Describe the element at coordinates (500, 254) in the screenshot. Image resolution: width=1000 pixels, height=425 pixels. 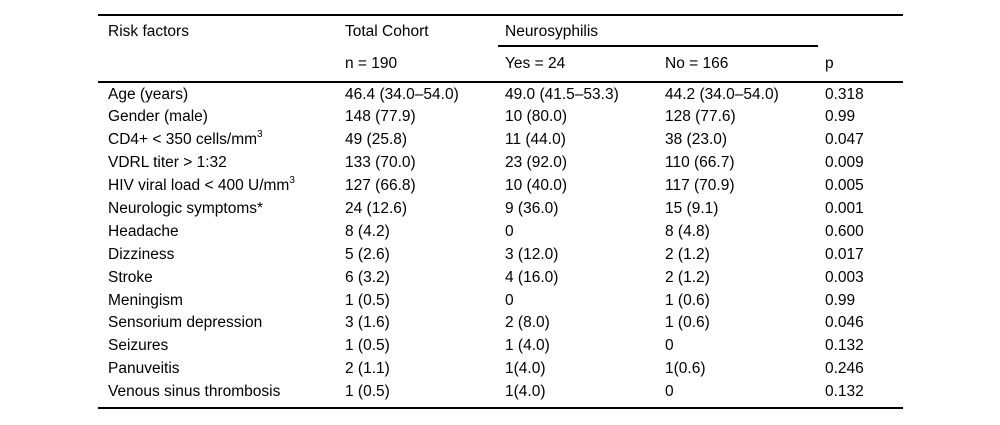
I see `table-row: Dizziness 5 (2.6) 3 (12.0) 2 (1.2) 0.017` at that location.